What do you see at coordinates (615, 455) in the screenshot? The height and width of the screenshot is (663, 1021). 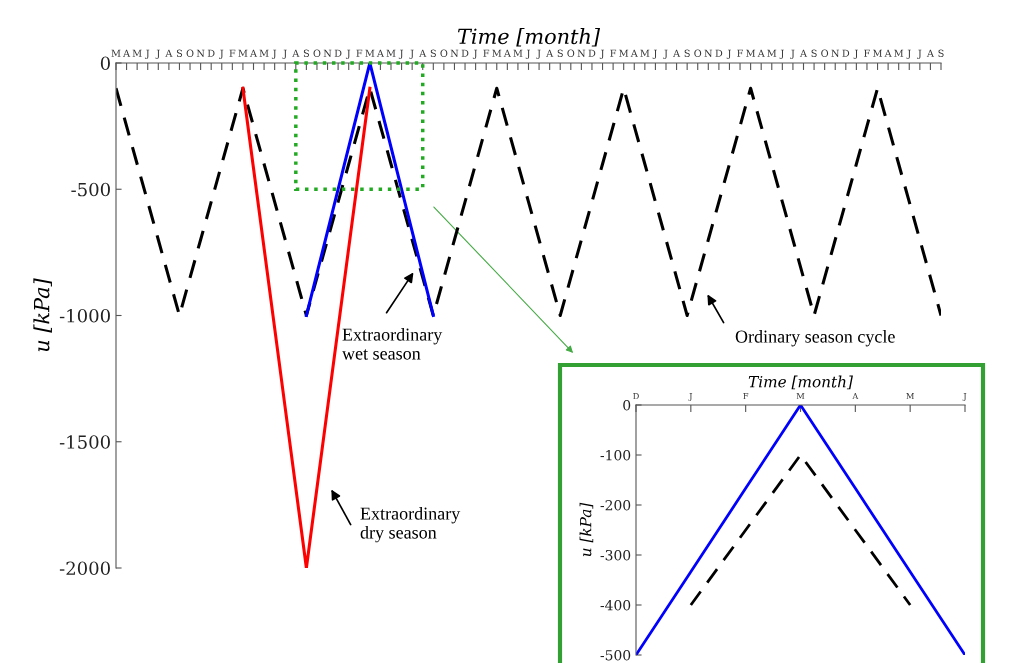 I see `y-tick-label: -100` at bounding box center [615, 455].